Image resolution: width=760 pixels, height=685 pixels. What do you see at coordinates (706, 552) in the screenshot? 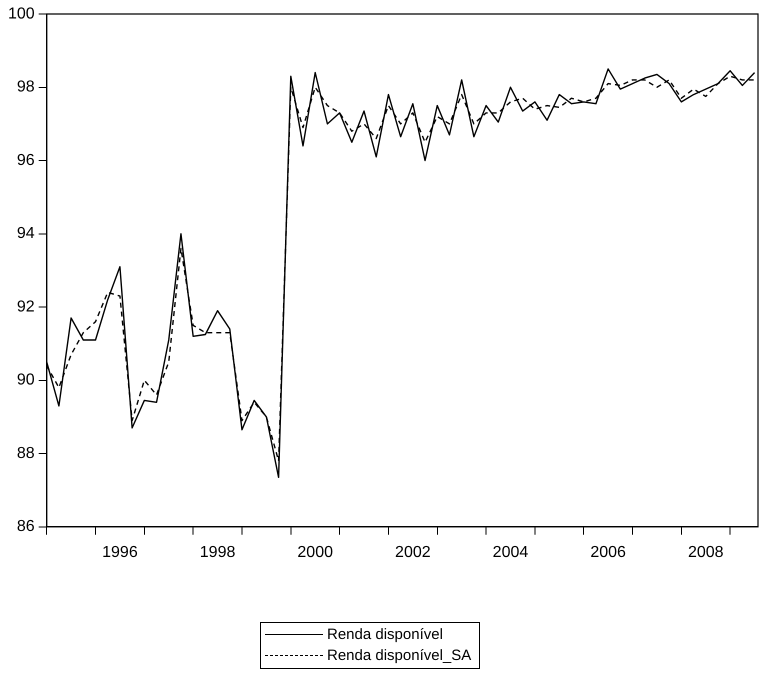
I see `x-tick-label: 2008` at bounding box center [706, 552].